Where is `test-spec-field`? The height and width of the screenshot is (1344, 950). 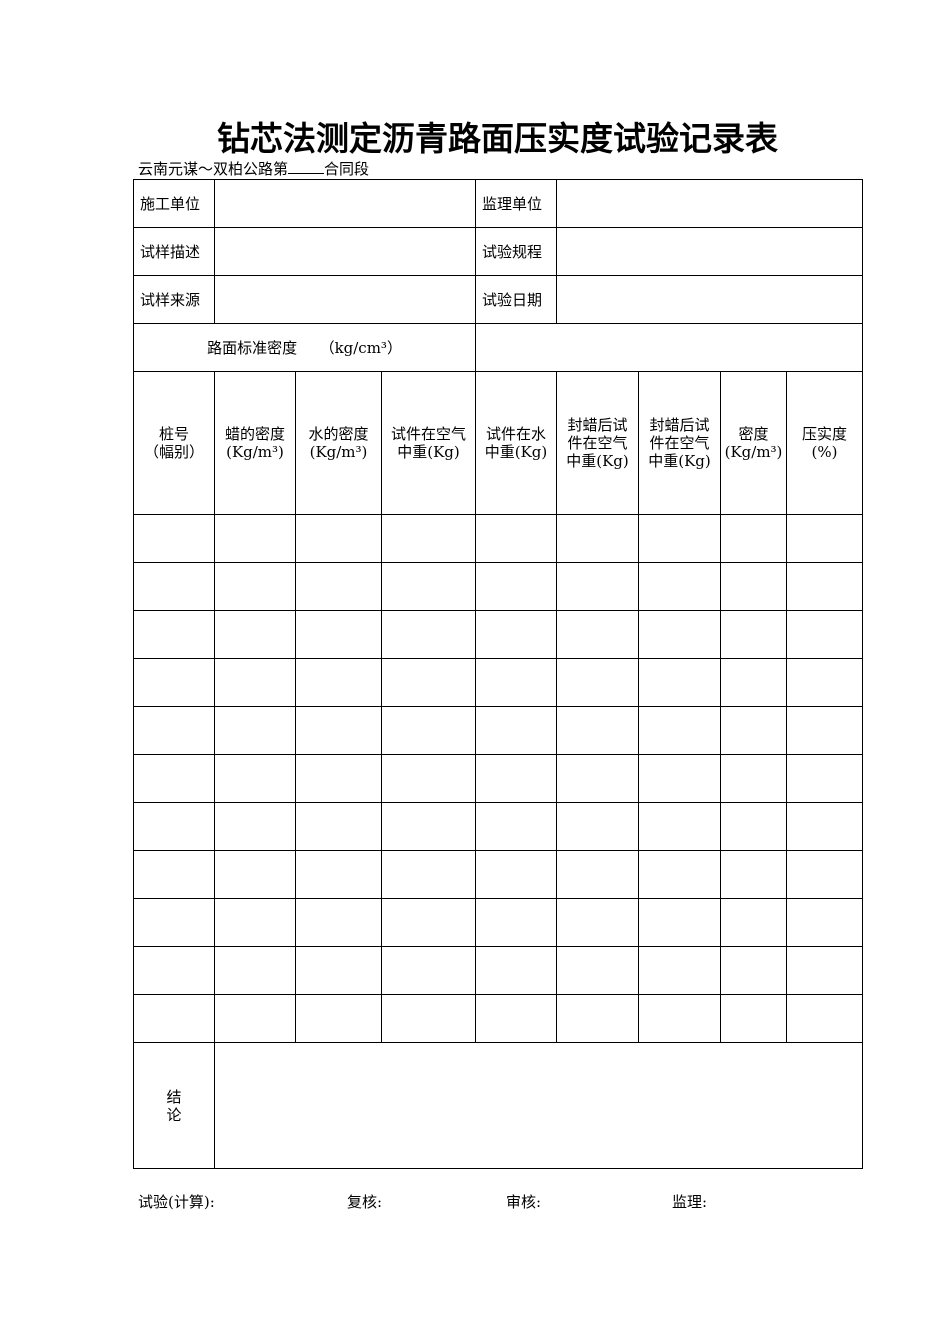
test-spec-field is located at coordinates (710, 251).